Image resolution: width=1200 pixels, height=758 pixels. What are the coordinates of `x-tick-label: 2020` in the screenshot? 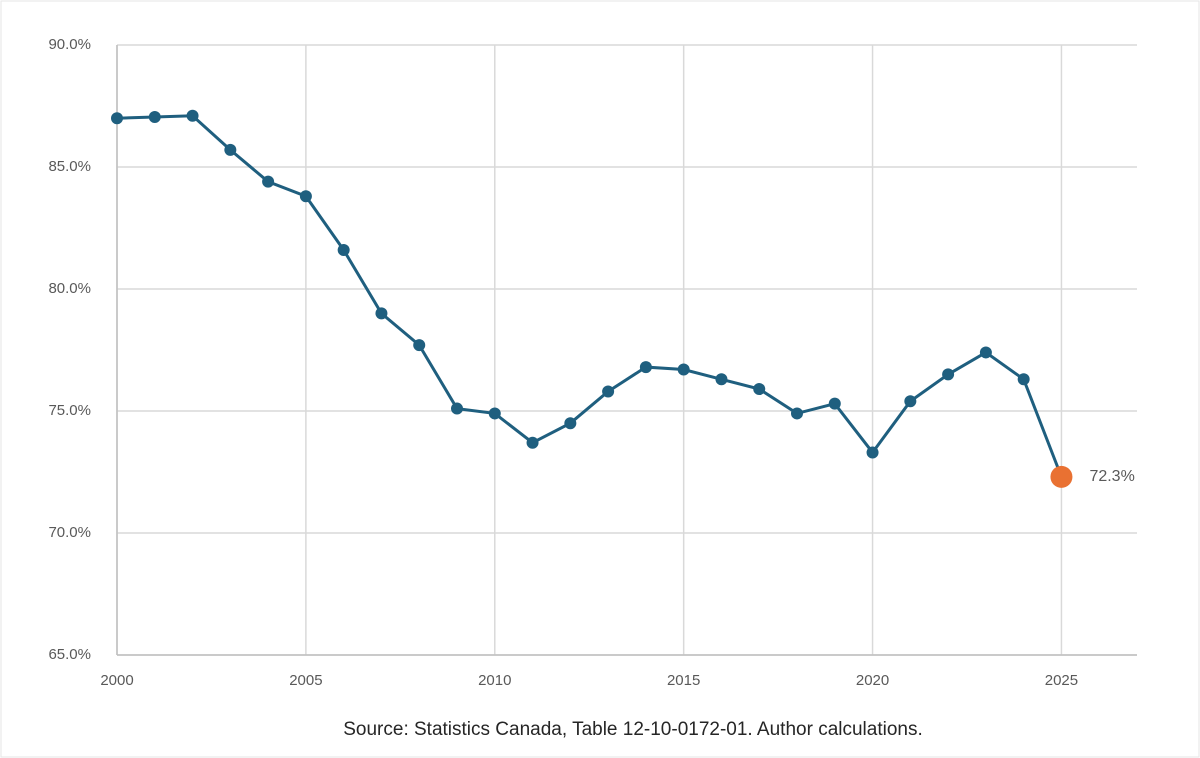 It's located at (872, 680).